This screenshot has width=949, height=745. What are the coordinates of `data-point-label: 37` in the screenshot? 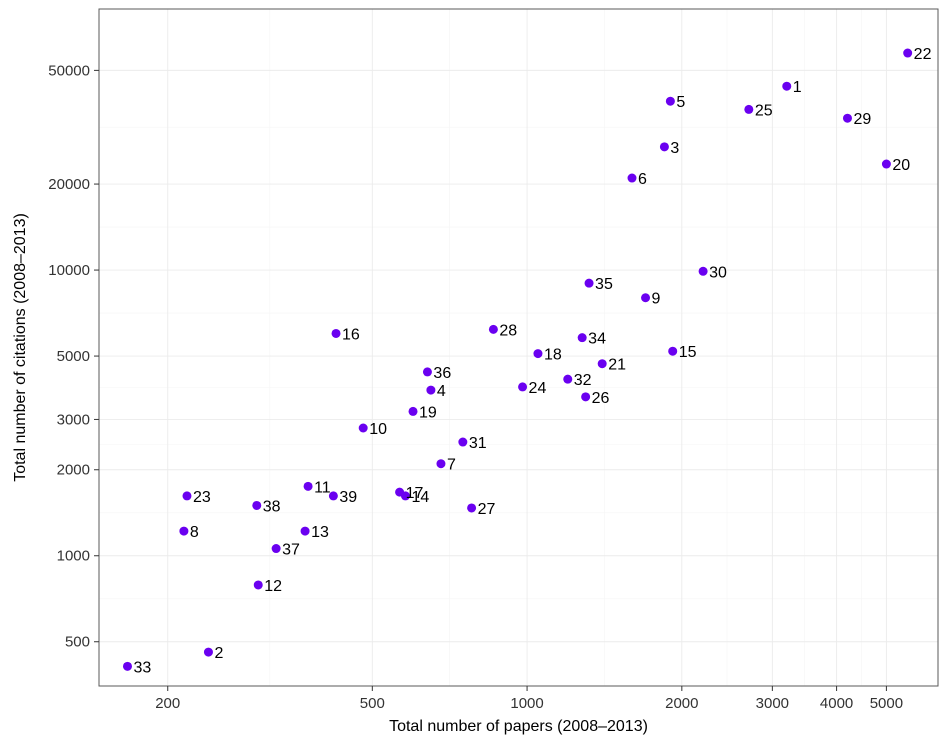 It's located at (291, 550).